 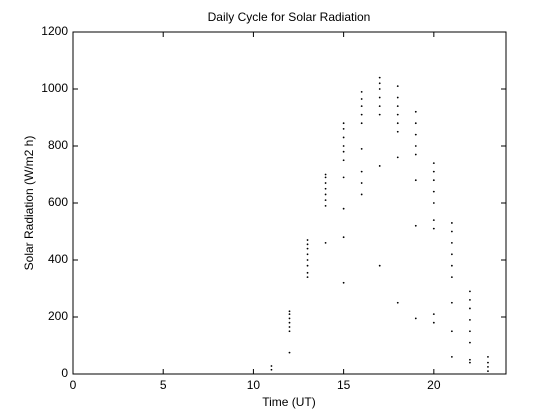 I want to click on y-tick-label: 200, so click(x=58, y=316).